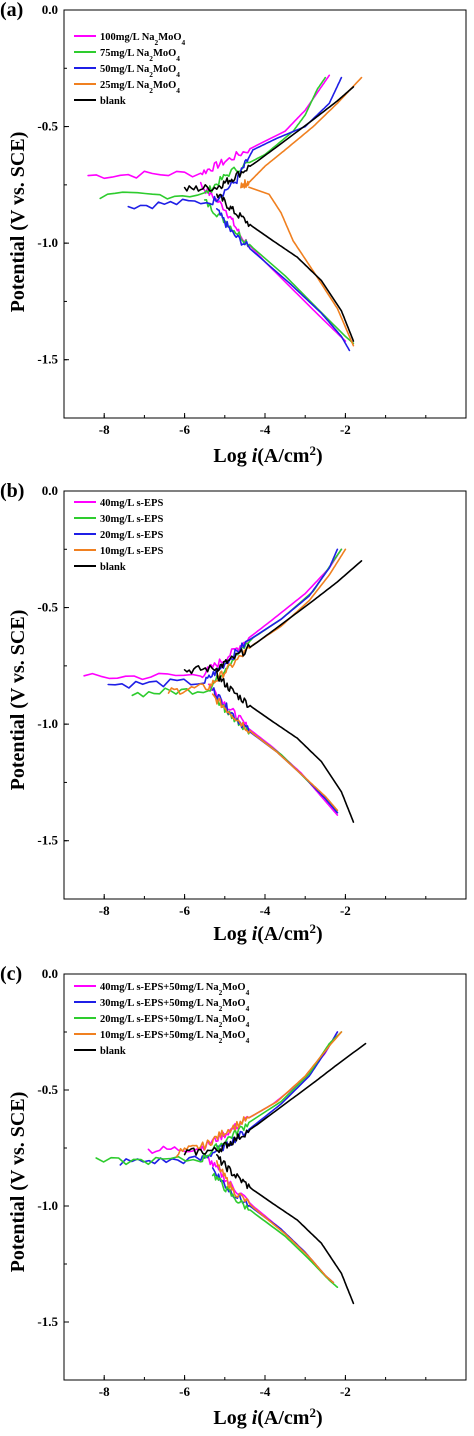 The image size is (474, 1436). Describe the element at coordinates (175, 989) in the screenshot. I see `legend-label: 40mg/L s-EPS+50mg/L Na2MoO4` at that location.